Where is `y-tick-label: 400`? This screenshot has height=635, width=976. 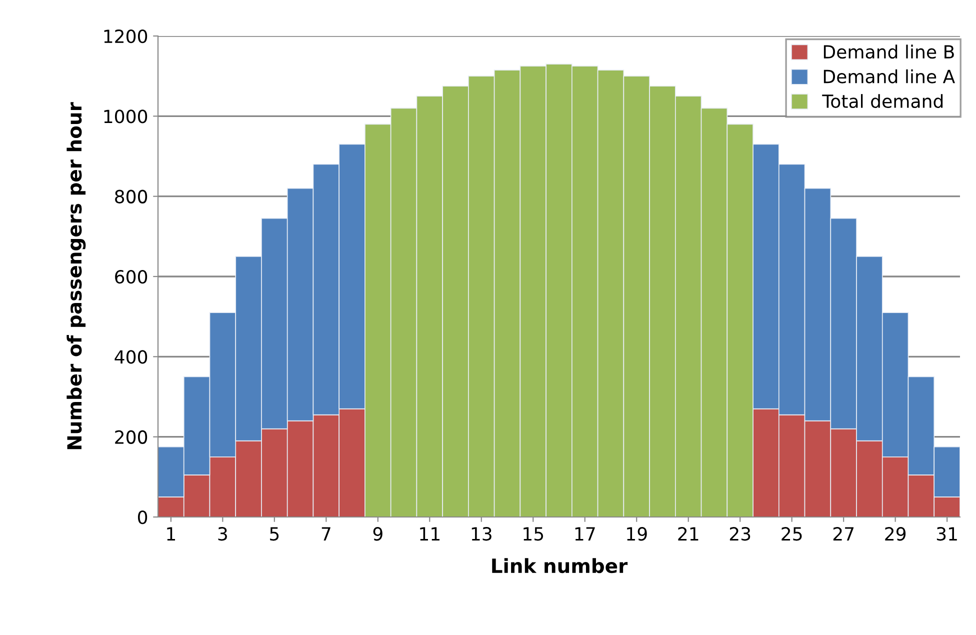 y-tick-label: 400 is located at coordinates (131, 357).